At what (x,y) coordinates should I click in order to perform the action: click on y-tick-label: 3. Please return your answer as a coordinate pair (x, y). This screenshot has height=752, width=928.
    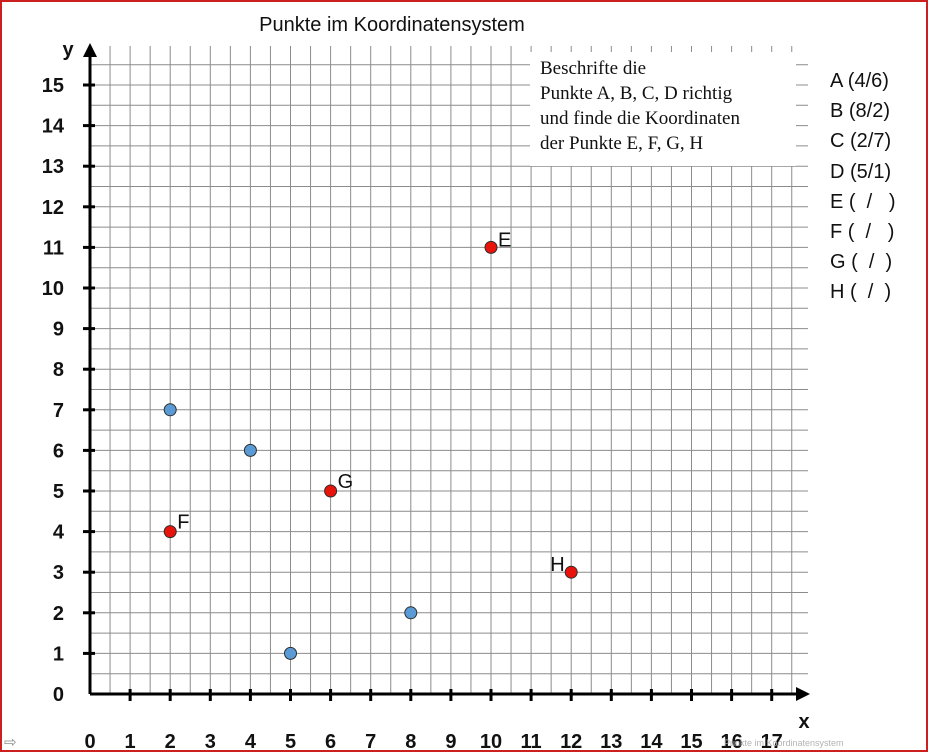
    Looking at the image, I should click on (58, 573).